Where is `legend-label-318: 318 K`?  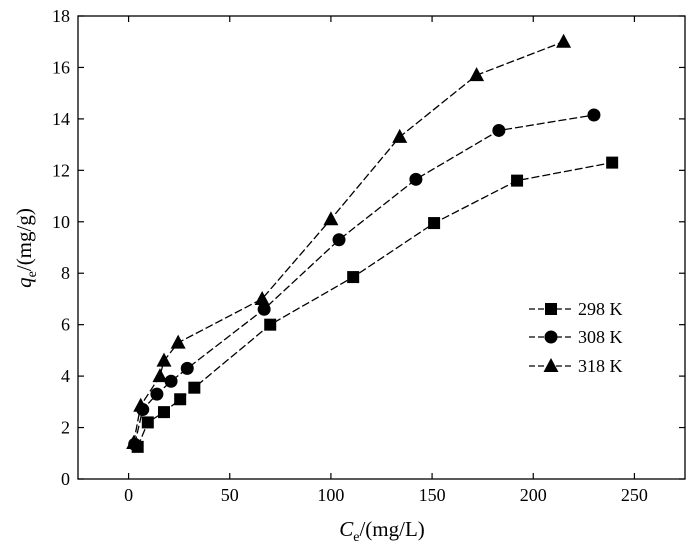
legend-label-318: 318 K is located at coordinates (600, 366).